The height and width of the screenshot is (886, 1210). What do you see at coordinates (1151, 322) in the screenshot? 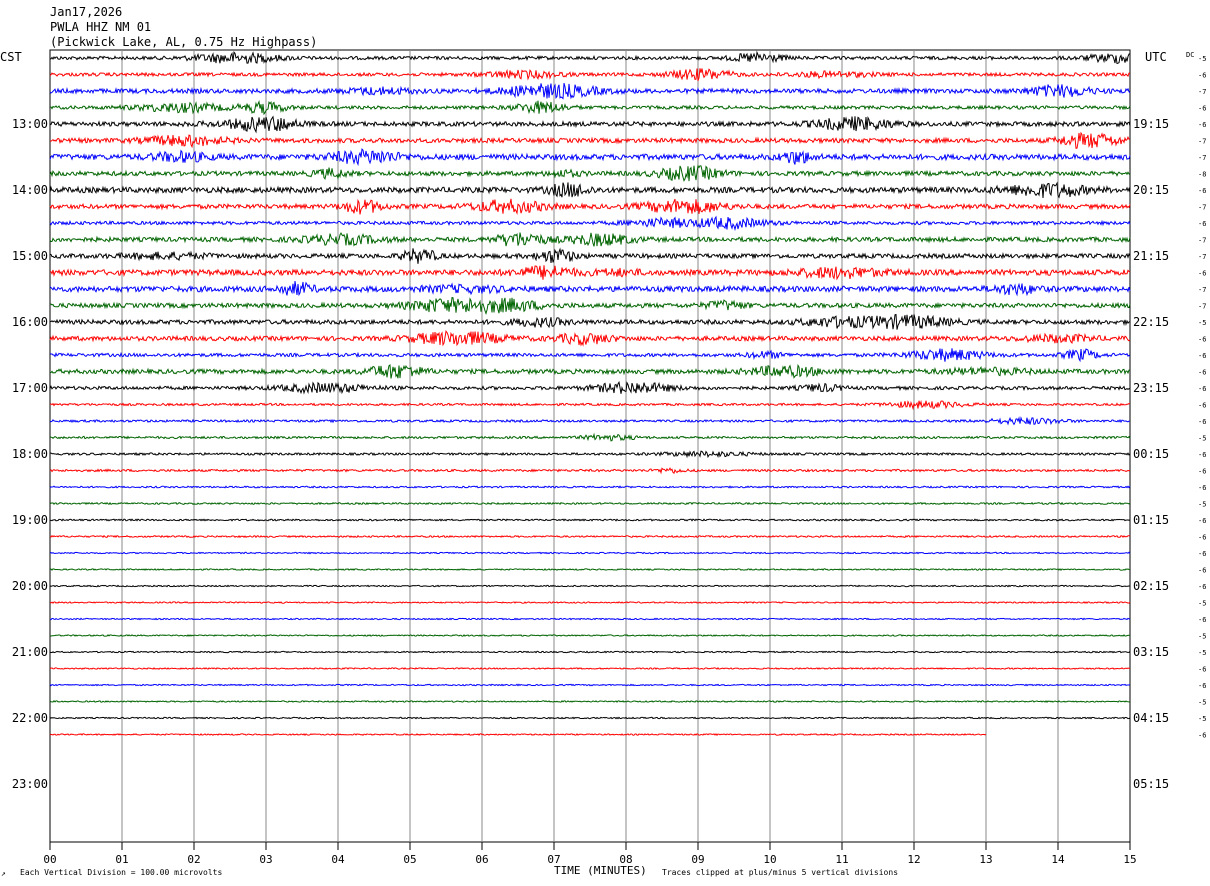
I see `right-hour-label: 22:15` at bounding box center [1151, 322].